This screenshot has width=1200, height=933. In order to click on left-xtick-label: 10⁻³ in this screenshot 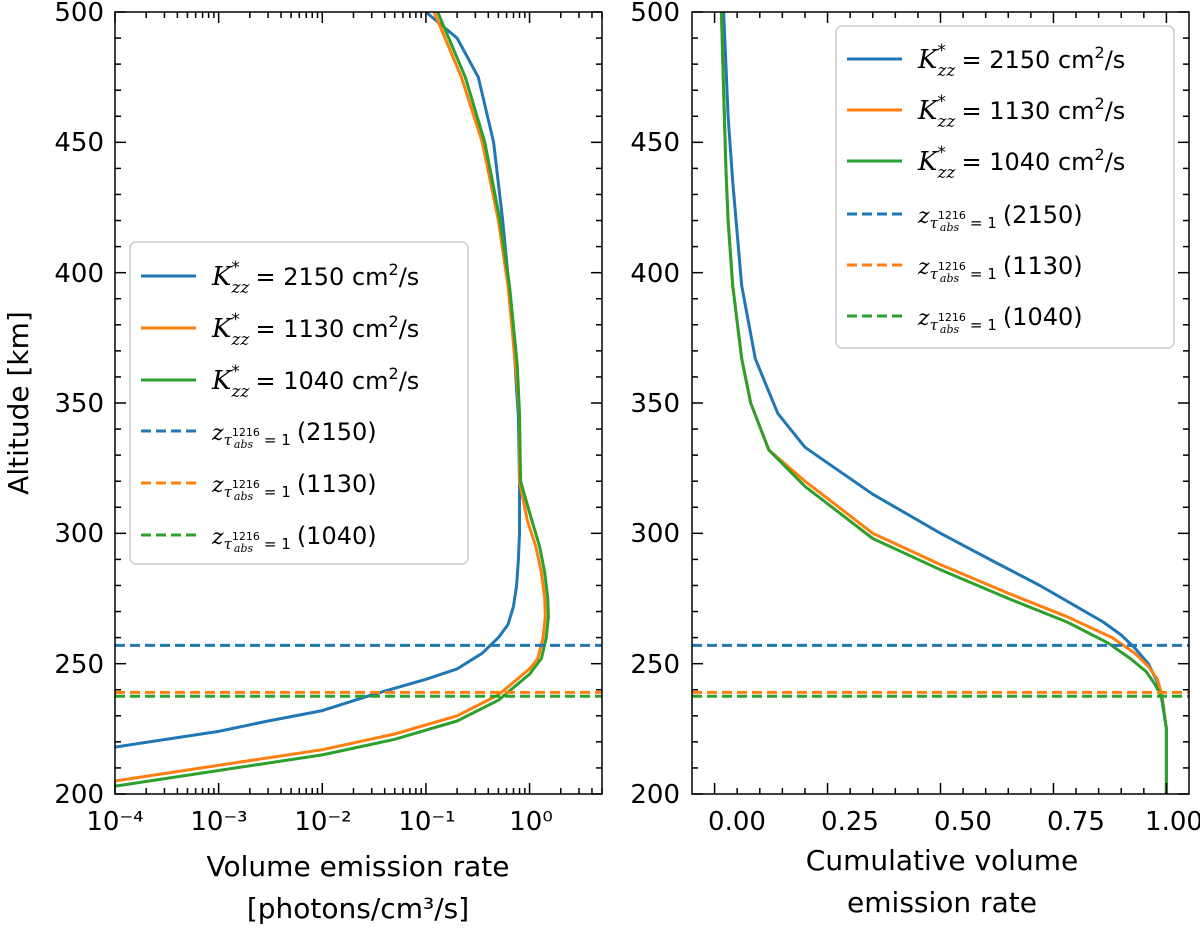, I will do `click(218, 822)`.